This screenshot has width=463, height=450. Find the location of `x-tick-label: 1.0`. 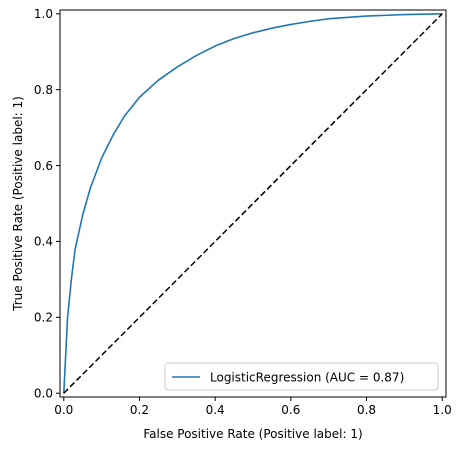

x-tick-label: 1.0 is located at coordinates (442, 410).